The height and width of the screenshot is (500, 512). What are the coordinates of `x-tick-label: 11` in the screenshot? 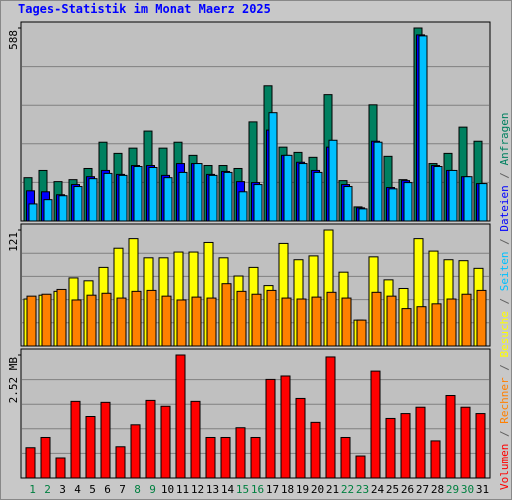 It's located at (182, 489).